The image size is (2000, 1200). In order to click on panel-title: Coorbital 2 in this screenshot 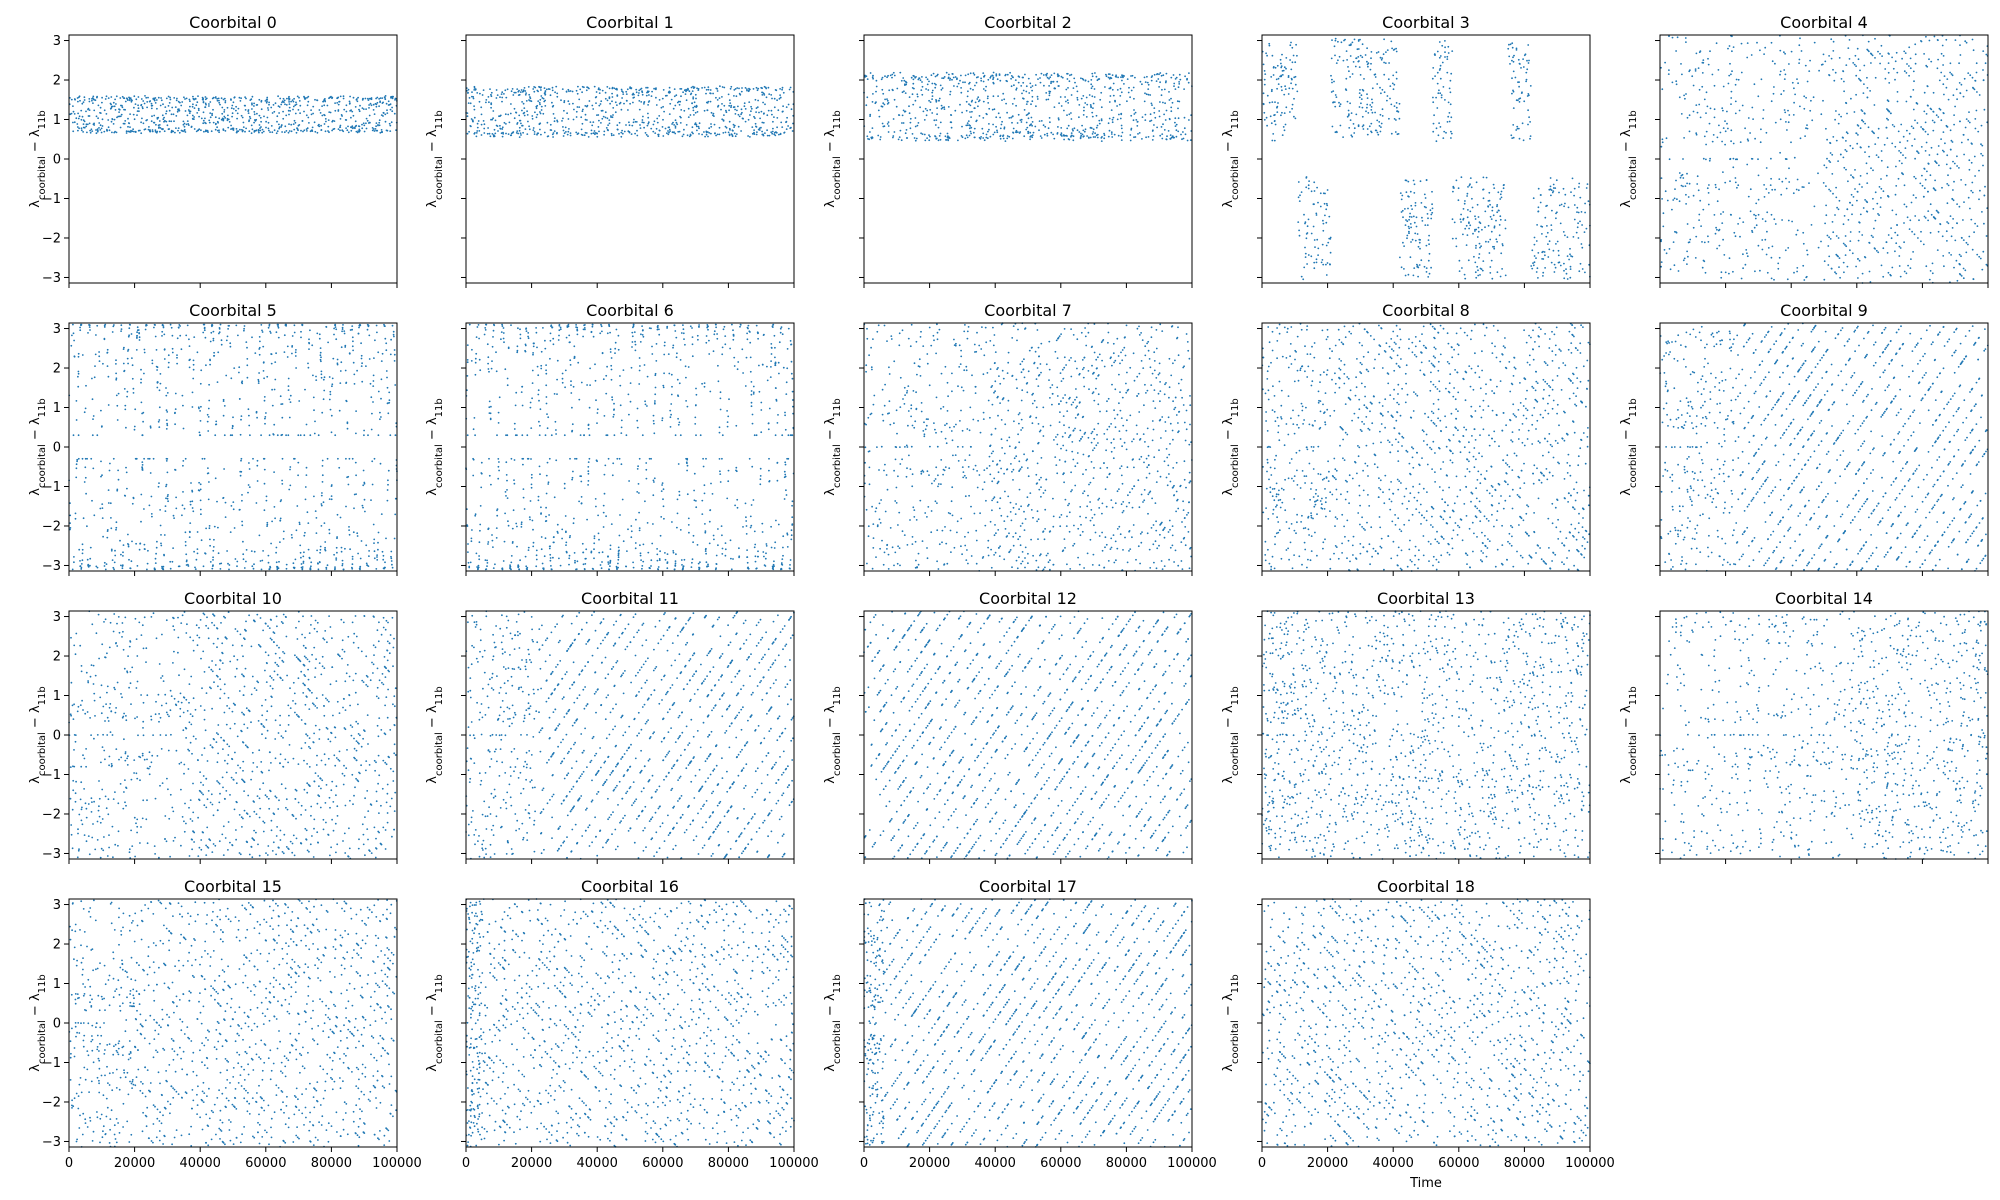, I will do `click(1028, 22)`.